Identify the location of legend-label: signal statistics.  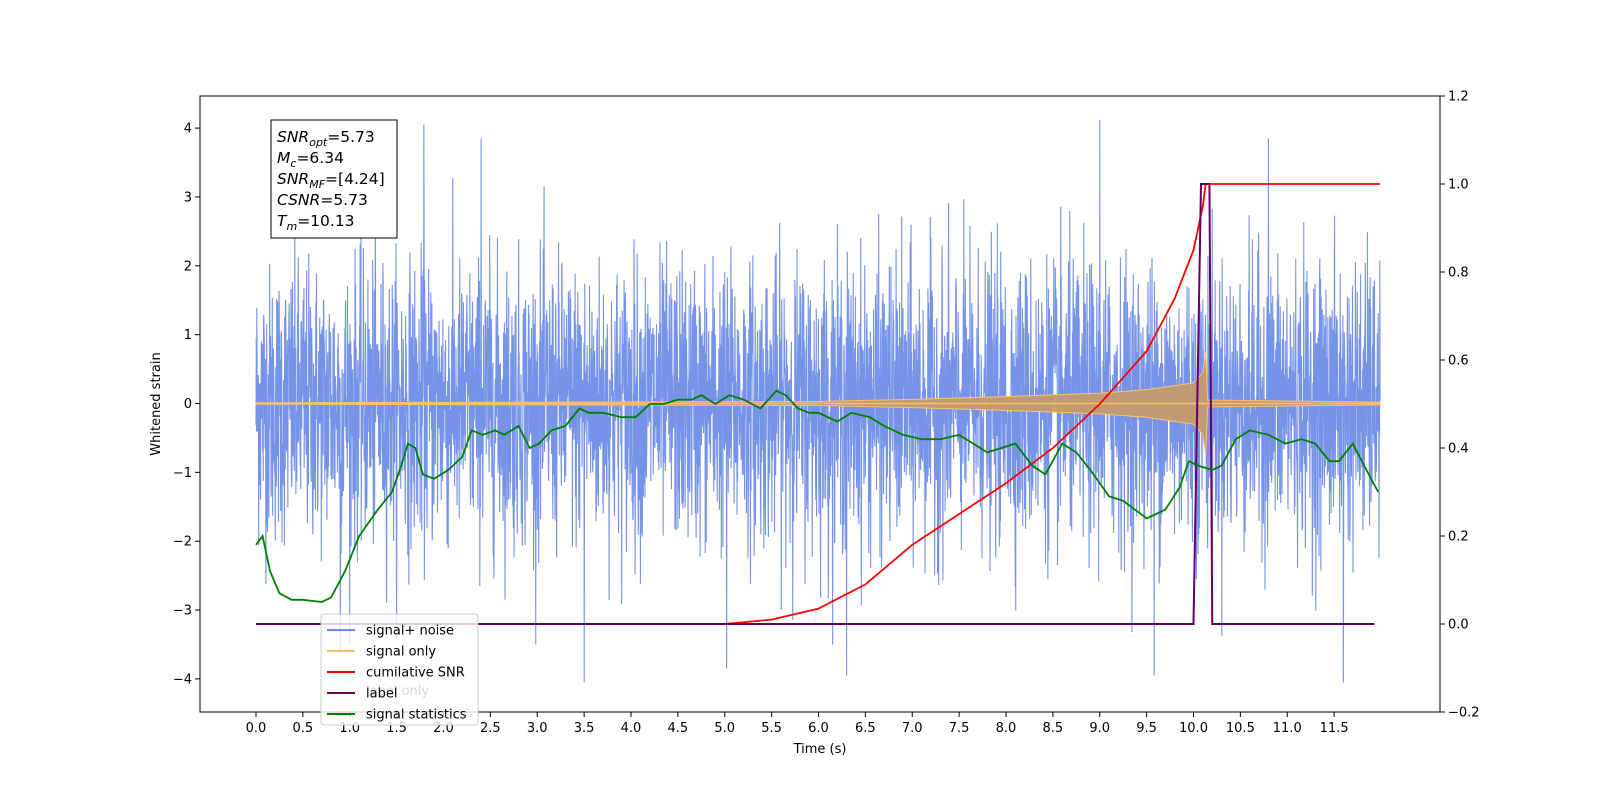
(416, 715).